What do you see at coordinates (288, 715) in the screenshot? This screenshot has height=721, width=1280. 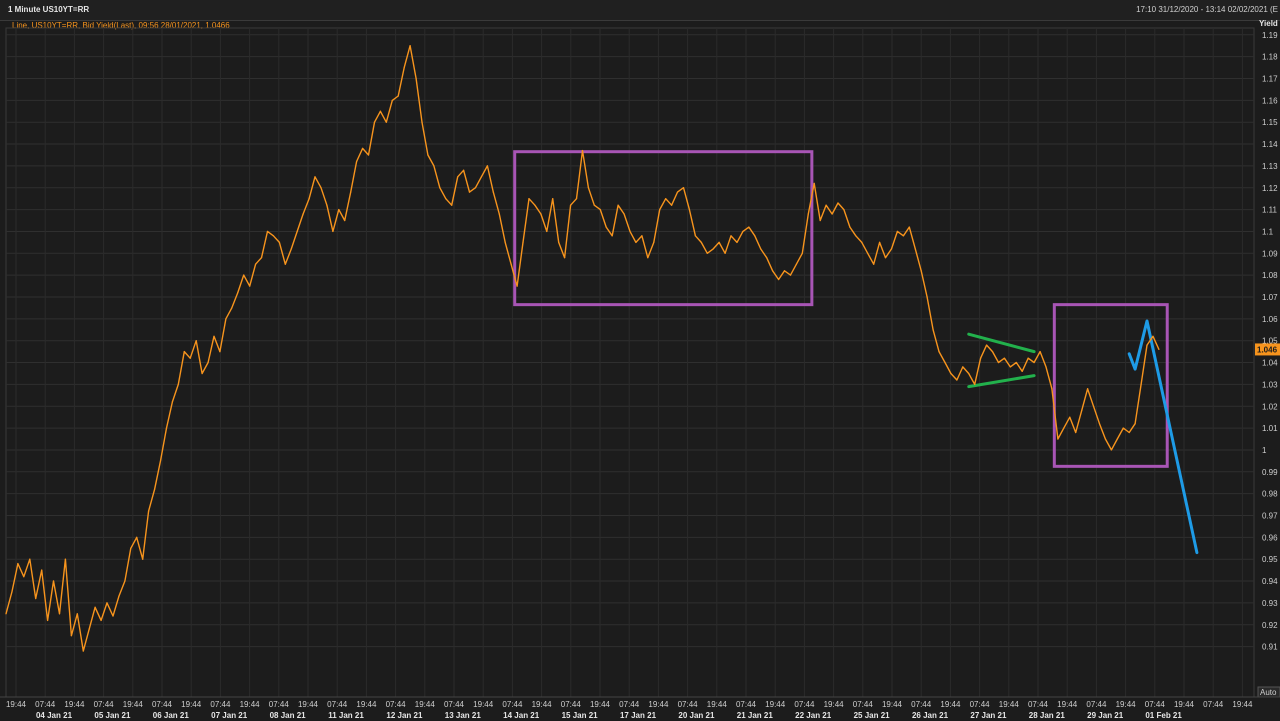 I see `x-date-label: 08 Jan 21` at bounding box center [288, 715].